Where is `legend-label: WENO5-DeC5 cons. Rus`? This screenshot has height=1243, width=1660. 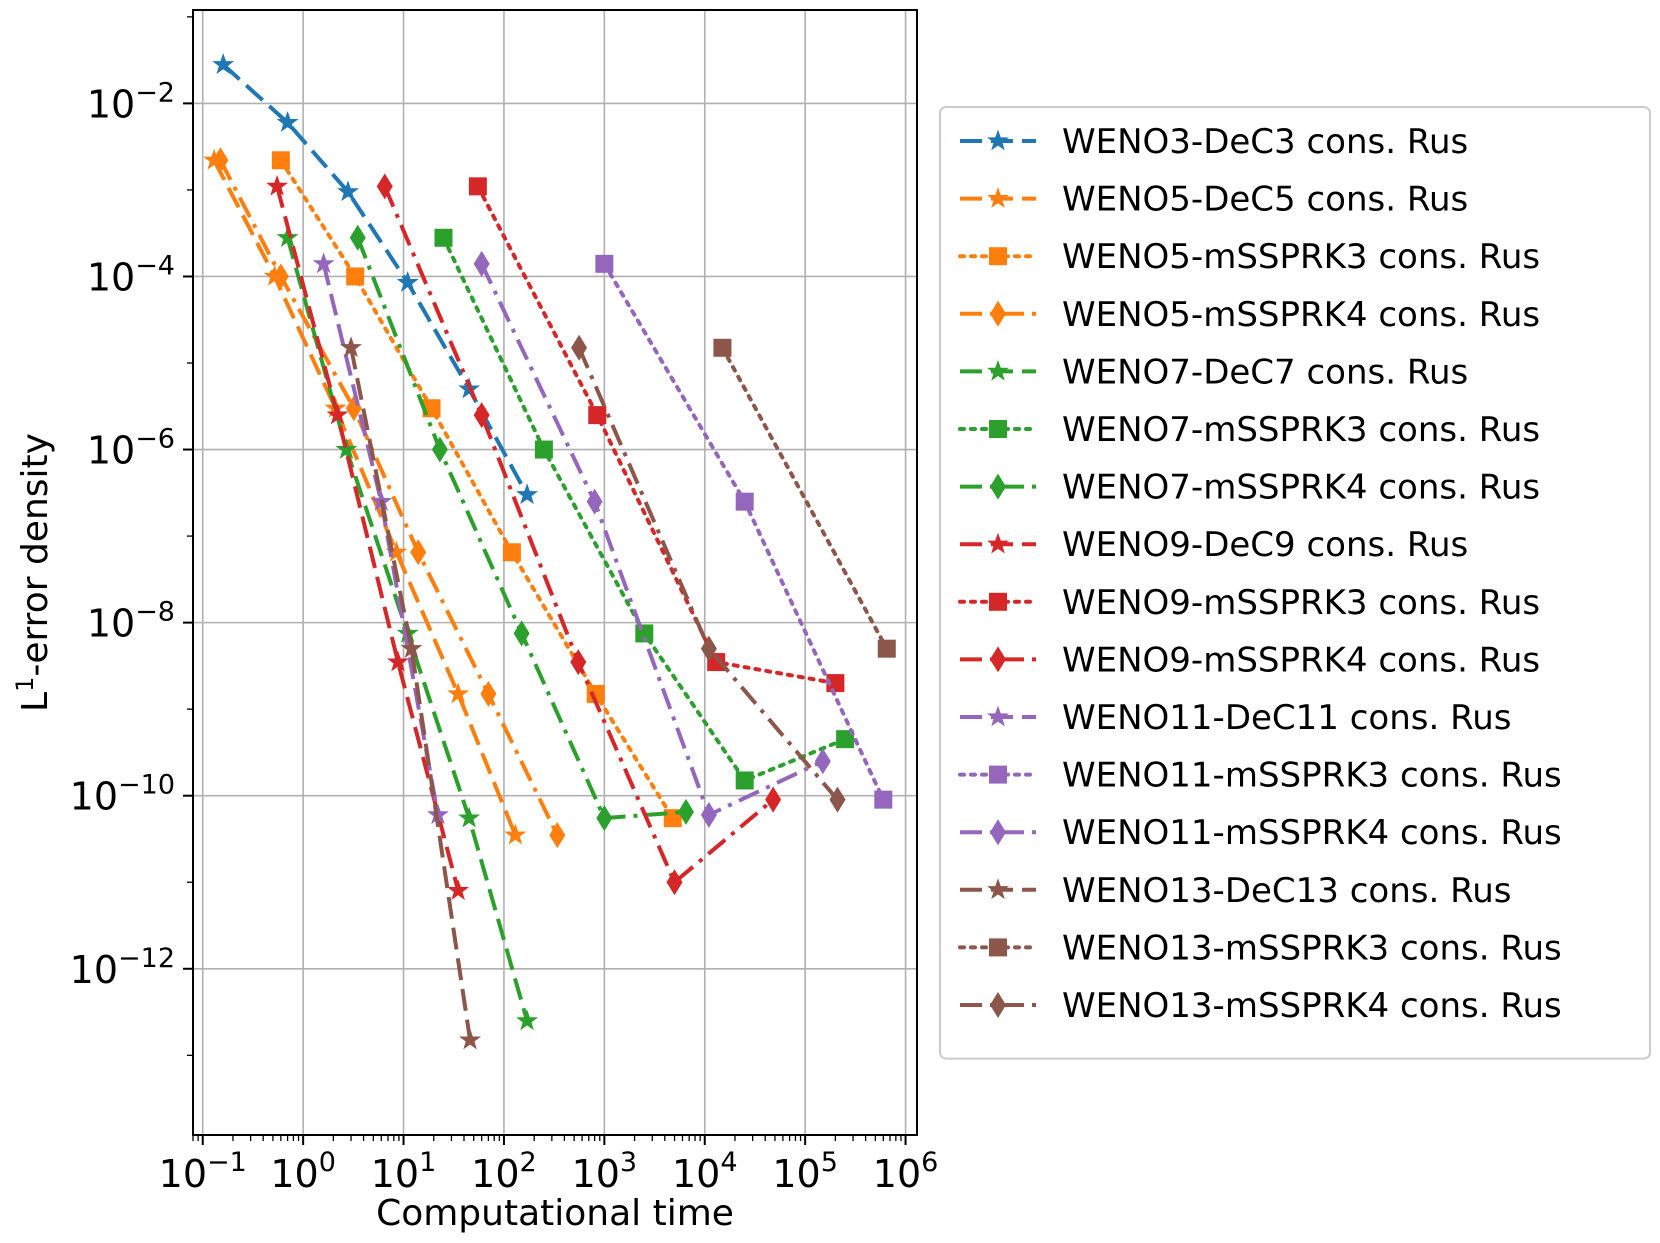 legend-label: WENO5-DeC5 cons. Rus is located at coordinates (1265, 200).